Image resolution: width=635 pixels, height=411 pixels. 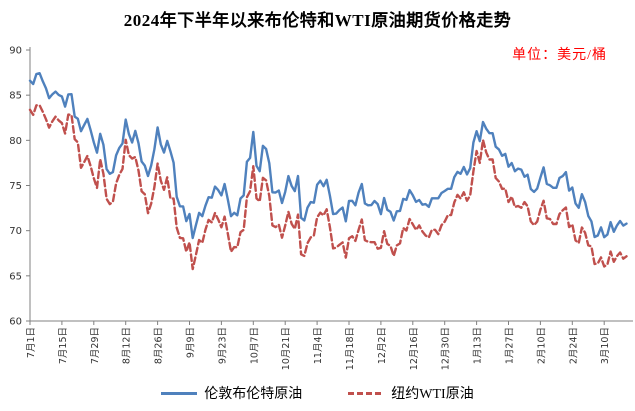 I want to click on x-tick-label-12: 12月16日, so click(x=414, y=348).